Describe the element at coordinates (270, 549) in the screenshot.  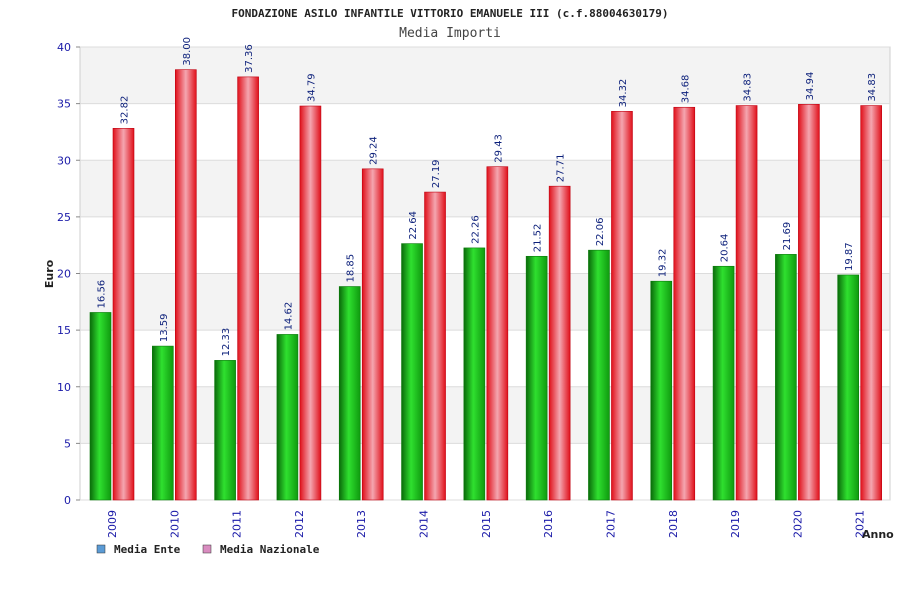
I see `legend-label-media-nazionale: Media Nazionale` at that location.